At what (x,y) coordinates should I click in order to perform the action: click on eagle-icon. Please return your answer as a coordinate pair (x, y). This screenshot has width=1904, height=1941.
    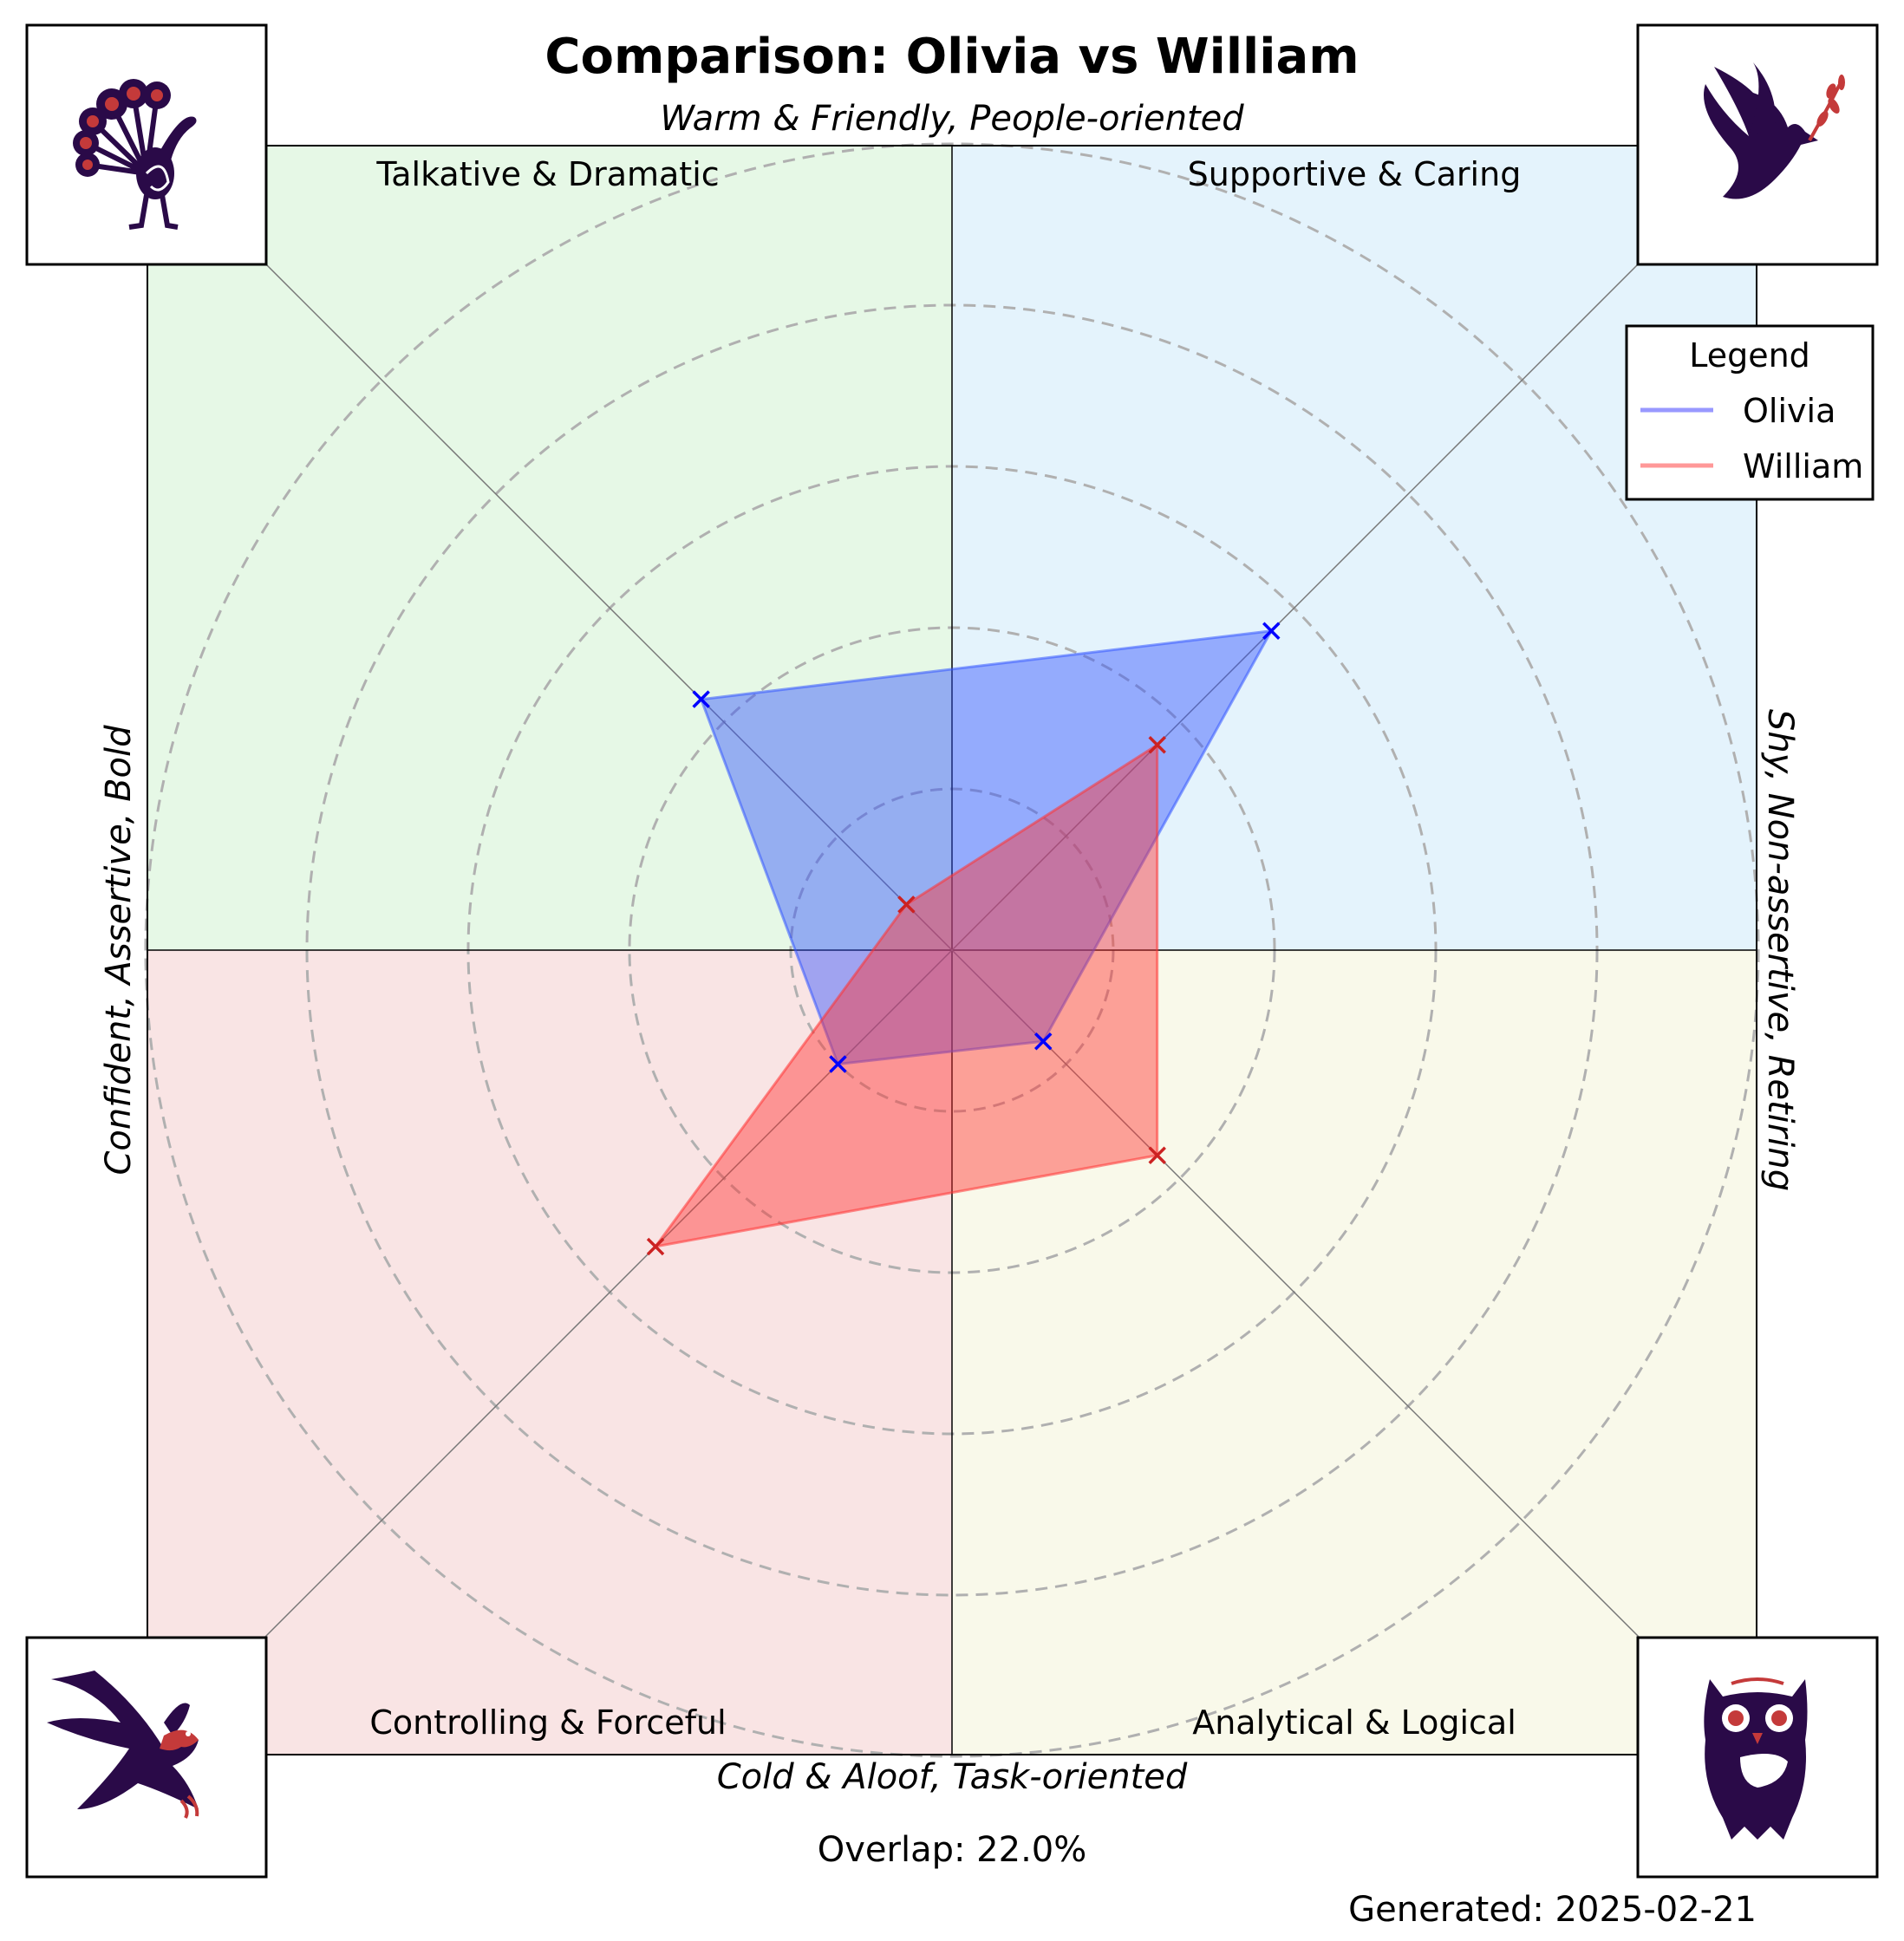
    Looking at the image, I should click on (146, 1758).